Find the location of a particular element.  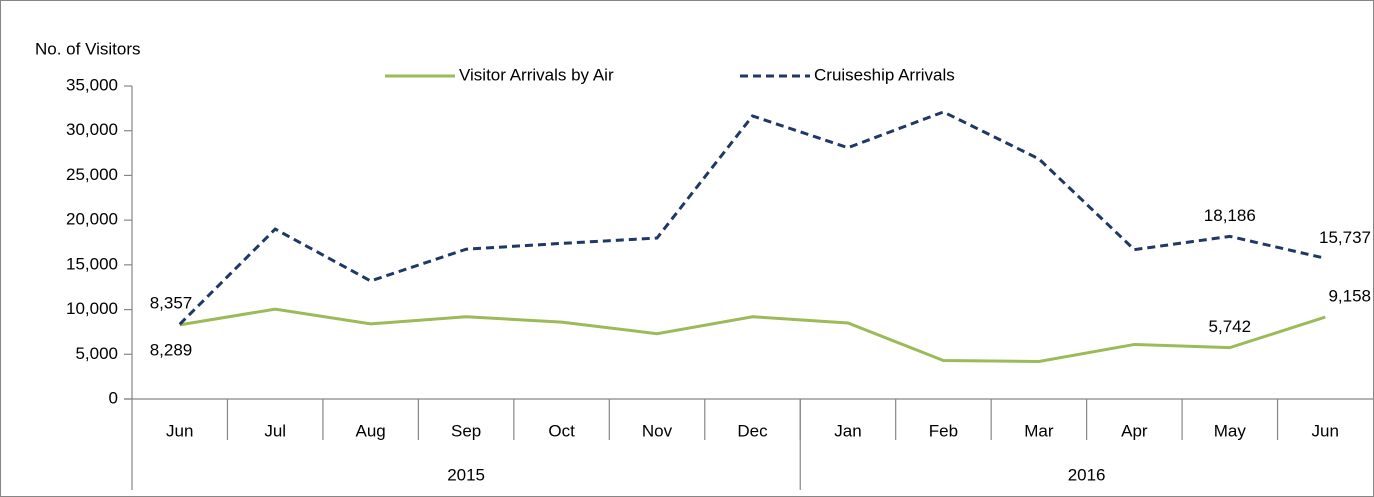

legend-label: Cruiseship Arrivals is located at coordinates (884, 74).